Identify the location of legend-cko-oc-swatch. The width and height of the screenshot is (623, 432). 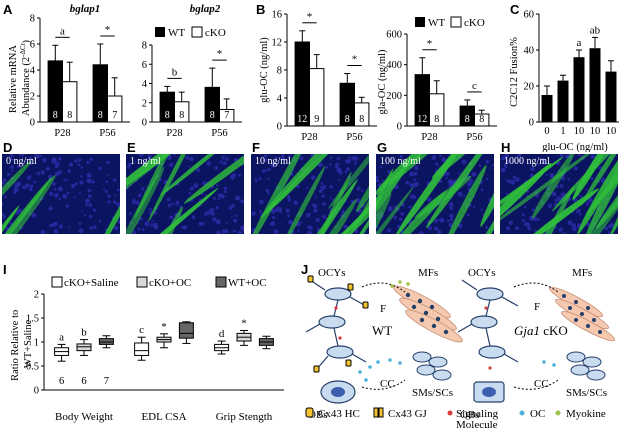
(142, 282).